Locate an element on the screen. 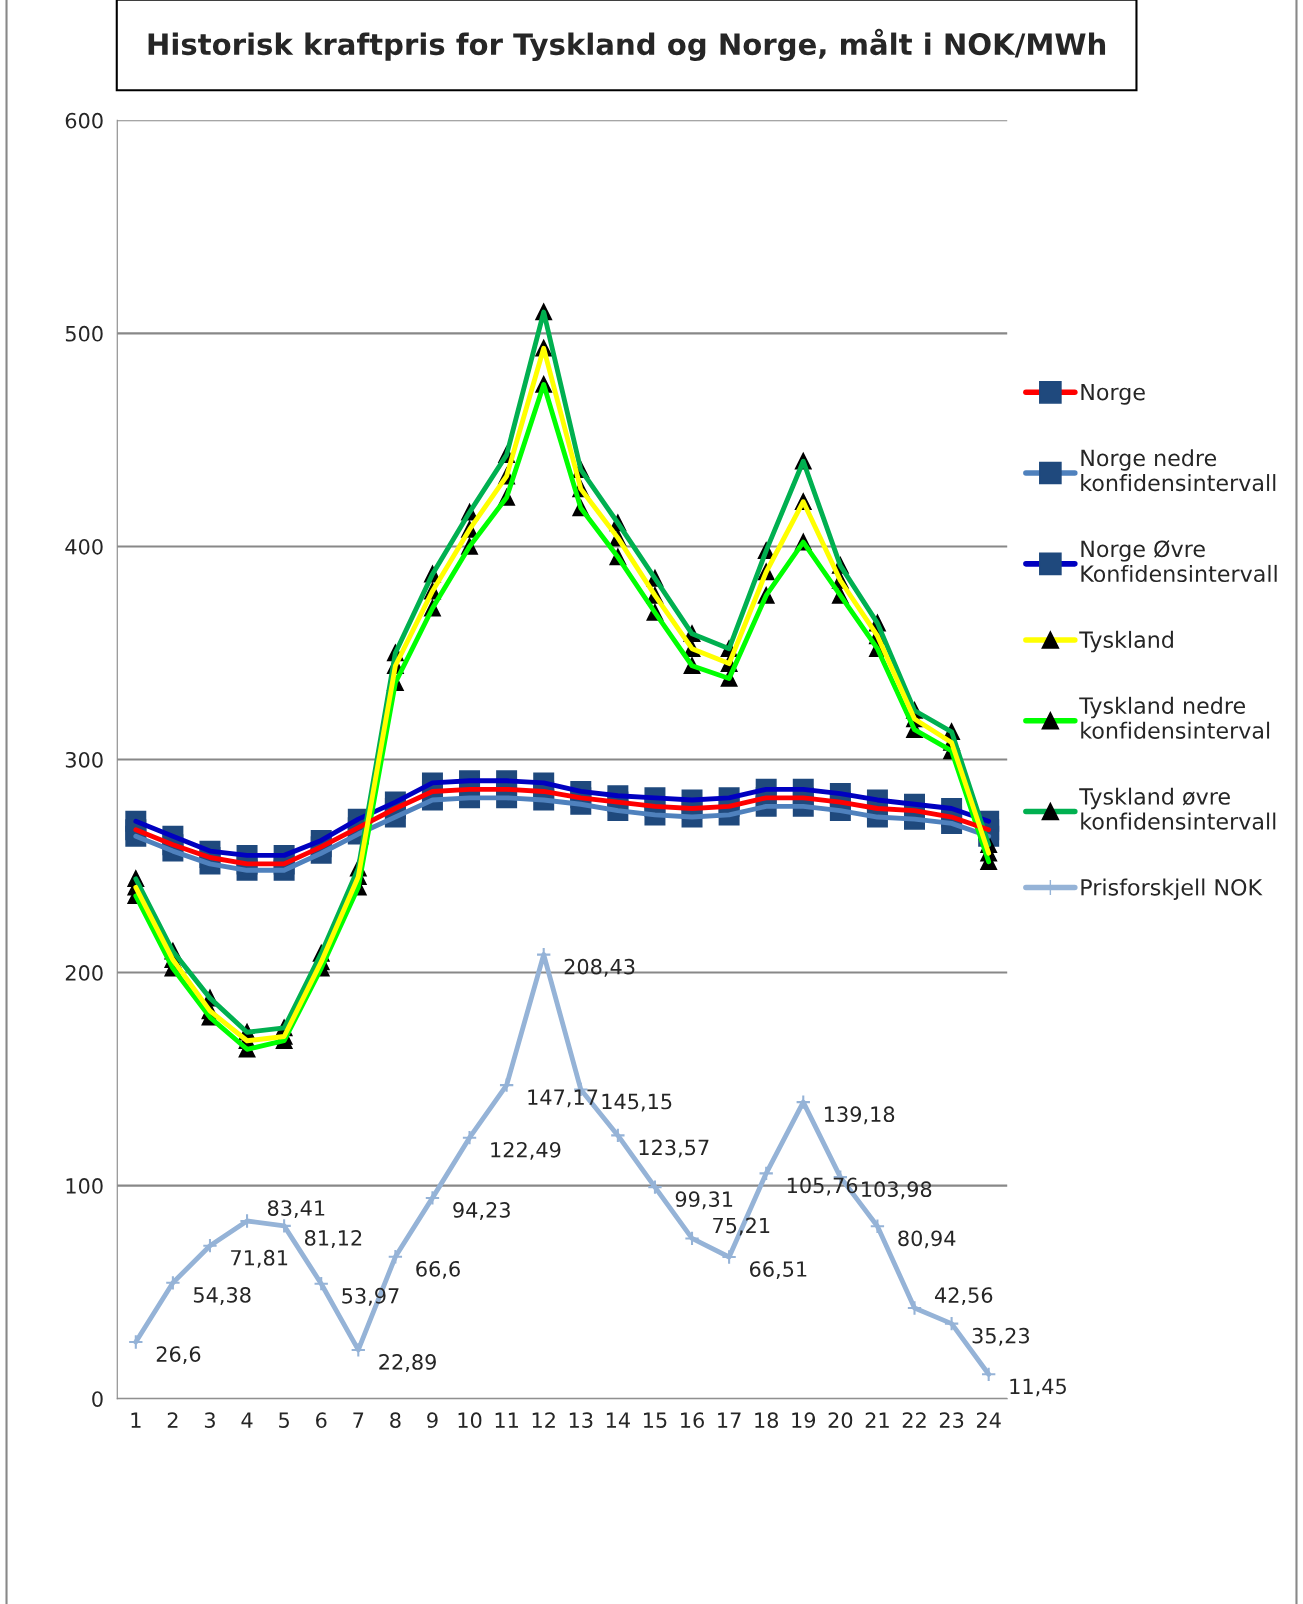 This screenshot has width=1303, height=1604. data-label: 35,23 is located at coordinates (1001, 1336).